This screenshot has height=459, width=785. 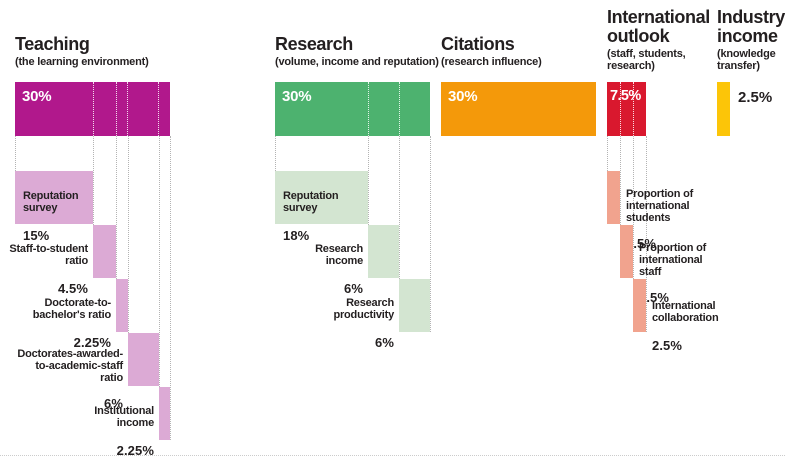 I want to click on research-header: Research (volume, income and reputation), so click(x=357, y=52).